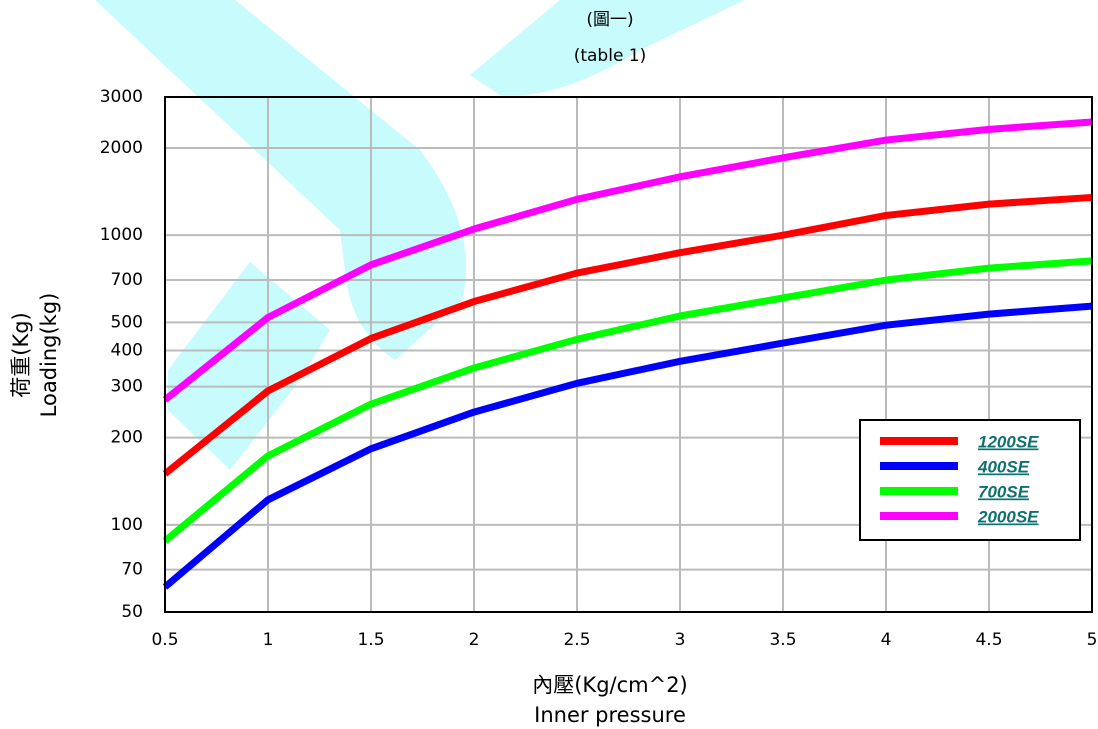 This screenshot has height=729, width=1098. I want to click on legend-label: 2000SE, so click(1008, 516).